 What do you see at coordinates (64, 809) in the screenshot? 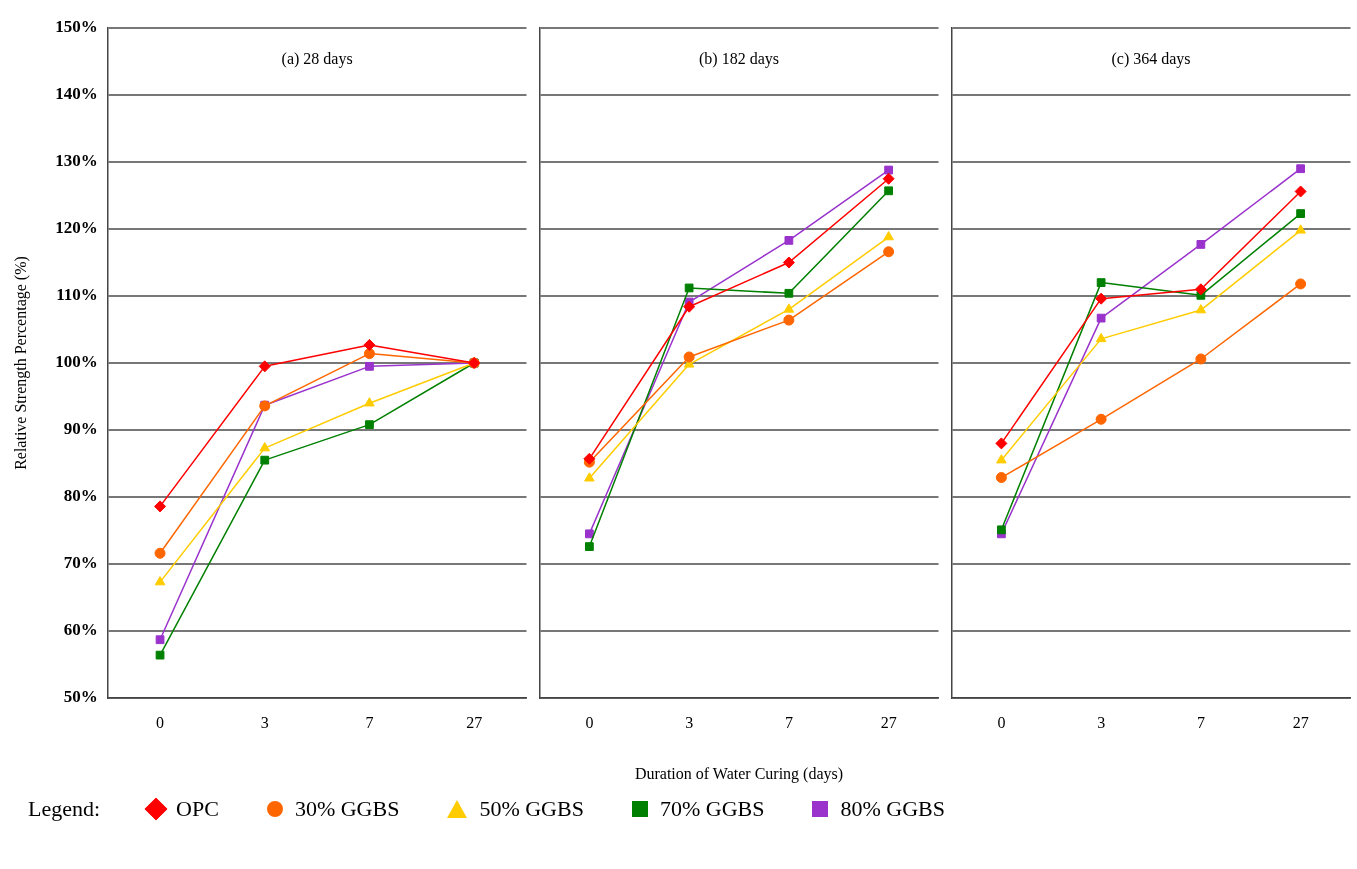
I see `legend-title: Legend:` at bounding box center [64, 809].